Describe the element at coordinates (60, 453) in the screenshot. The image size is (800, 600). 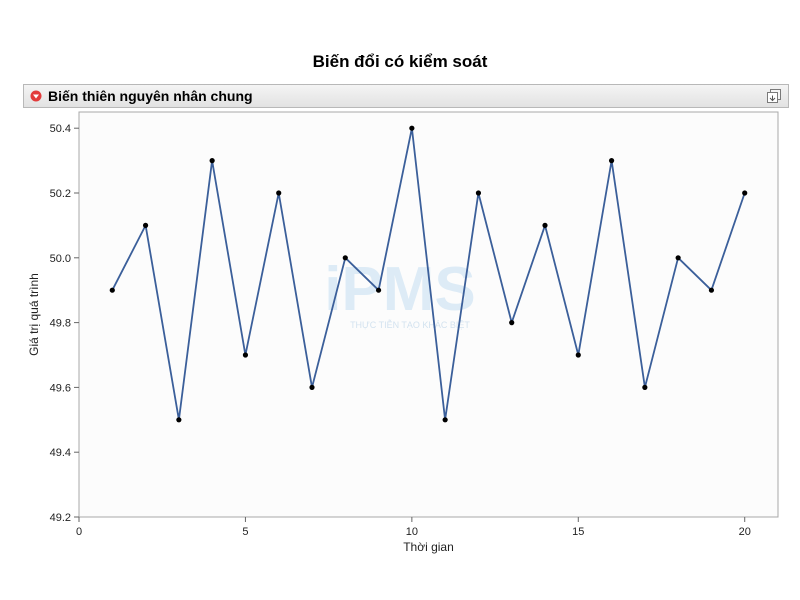
I see `y-tick-label: 49.4` at that location.